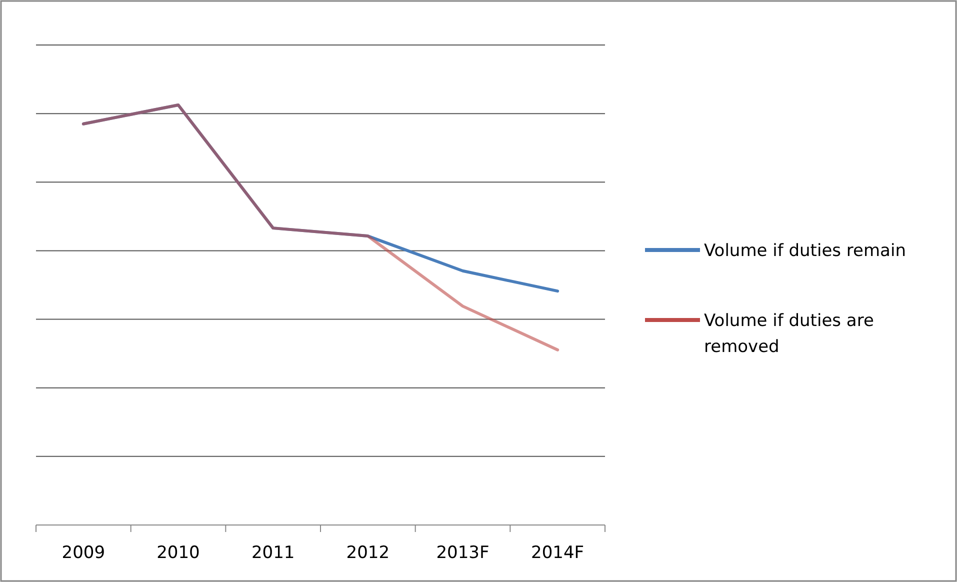  What do you see at coordinates (789, 334) in the screenshot?
I see `legend-label: Volume if duties are removed` at bounding box center [789, 334].